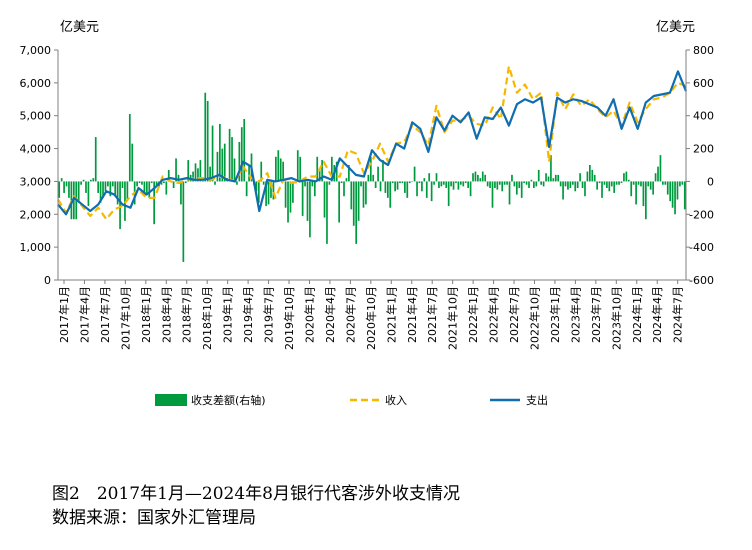  Describe the element at coordinates (432, 314) in the screenshot. I see `x-tick-label: 2021年7月` at that location.